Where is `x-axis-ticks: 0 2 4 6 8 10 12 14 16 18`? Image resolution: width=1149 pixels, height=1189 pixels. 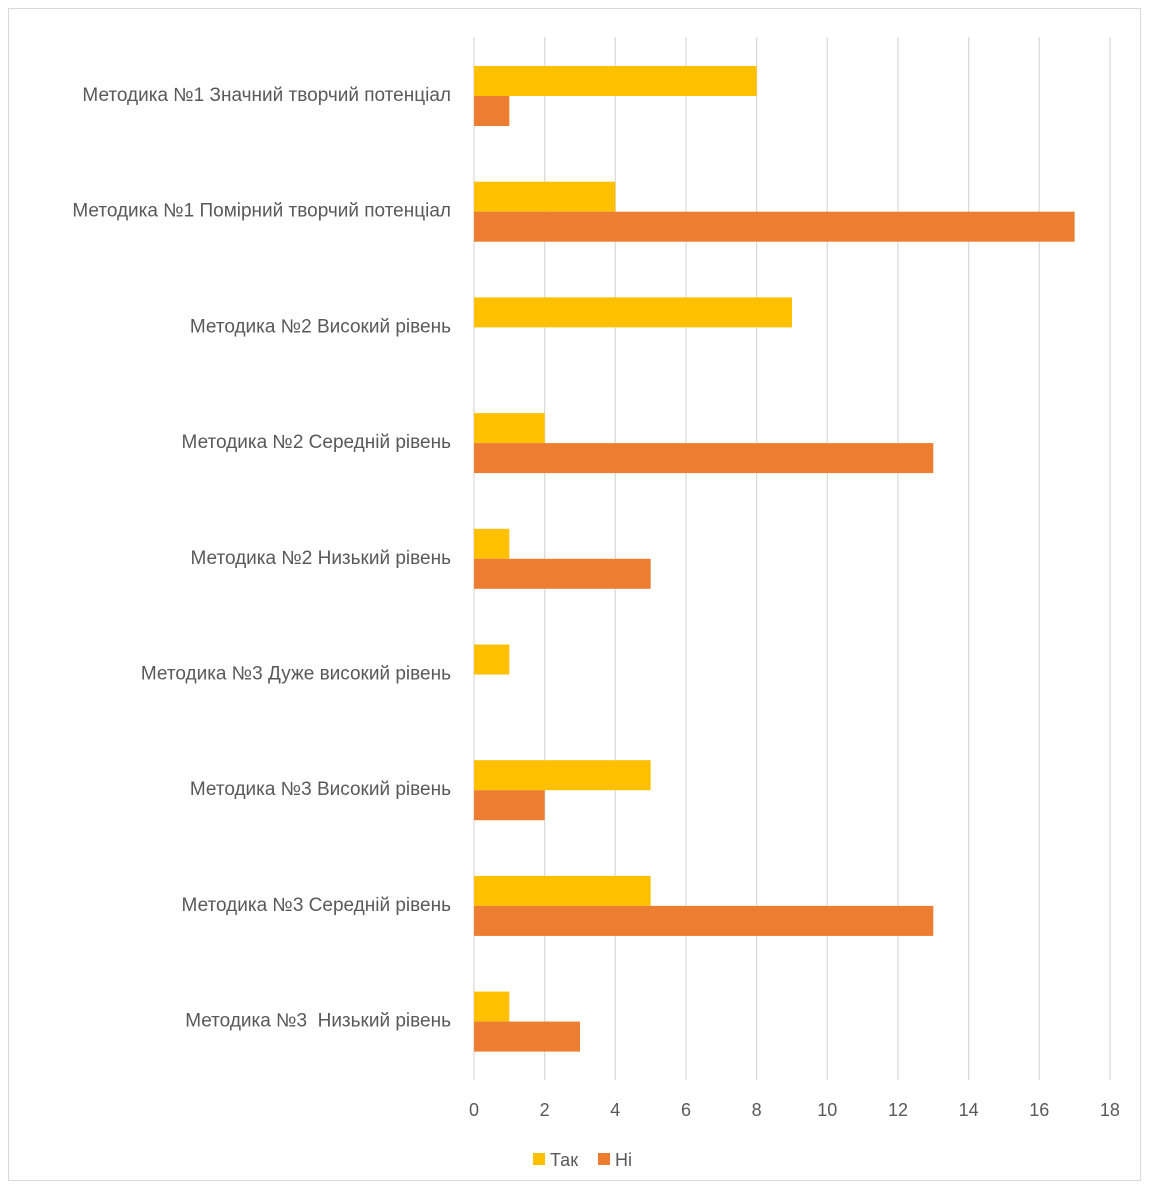
x-axis-ticks: 0 2 4 6 8 10 12 14 16 18 is located at coordinates (794, 1110).